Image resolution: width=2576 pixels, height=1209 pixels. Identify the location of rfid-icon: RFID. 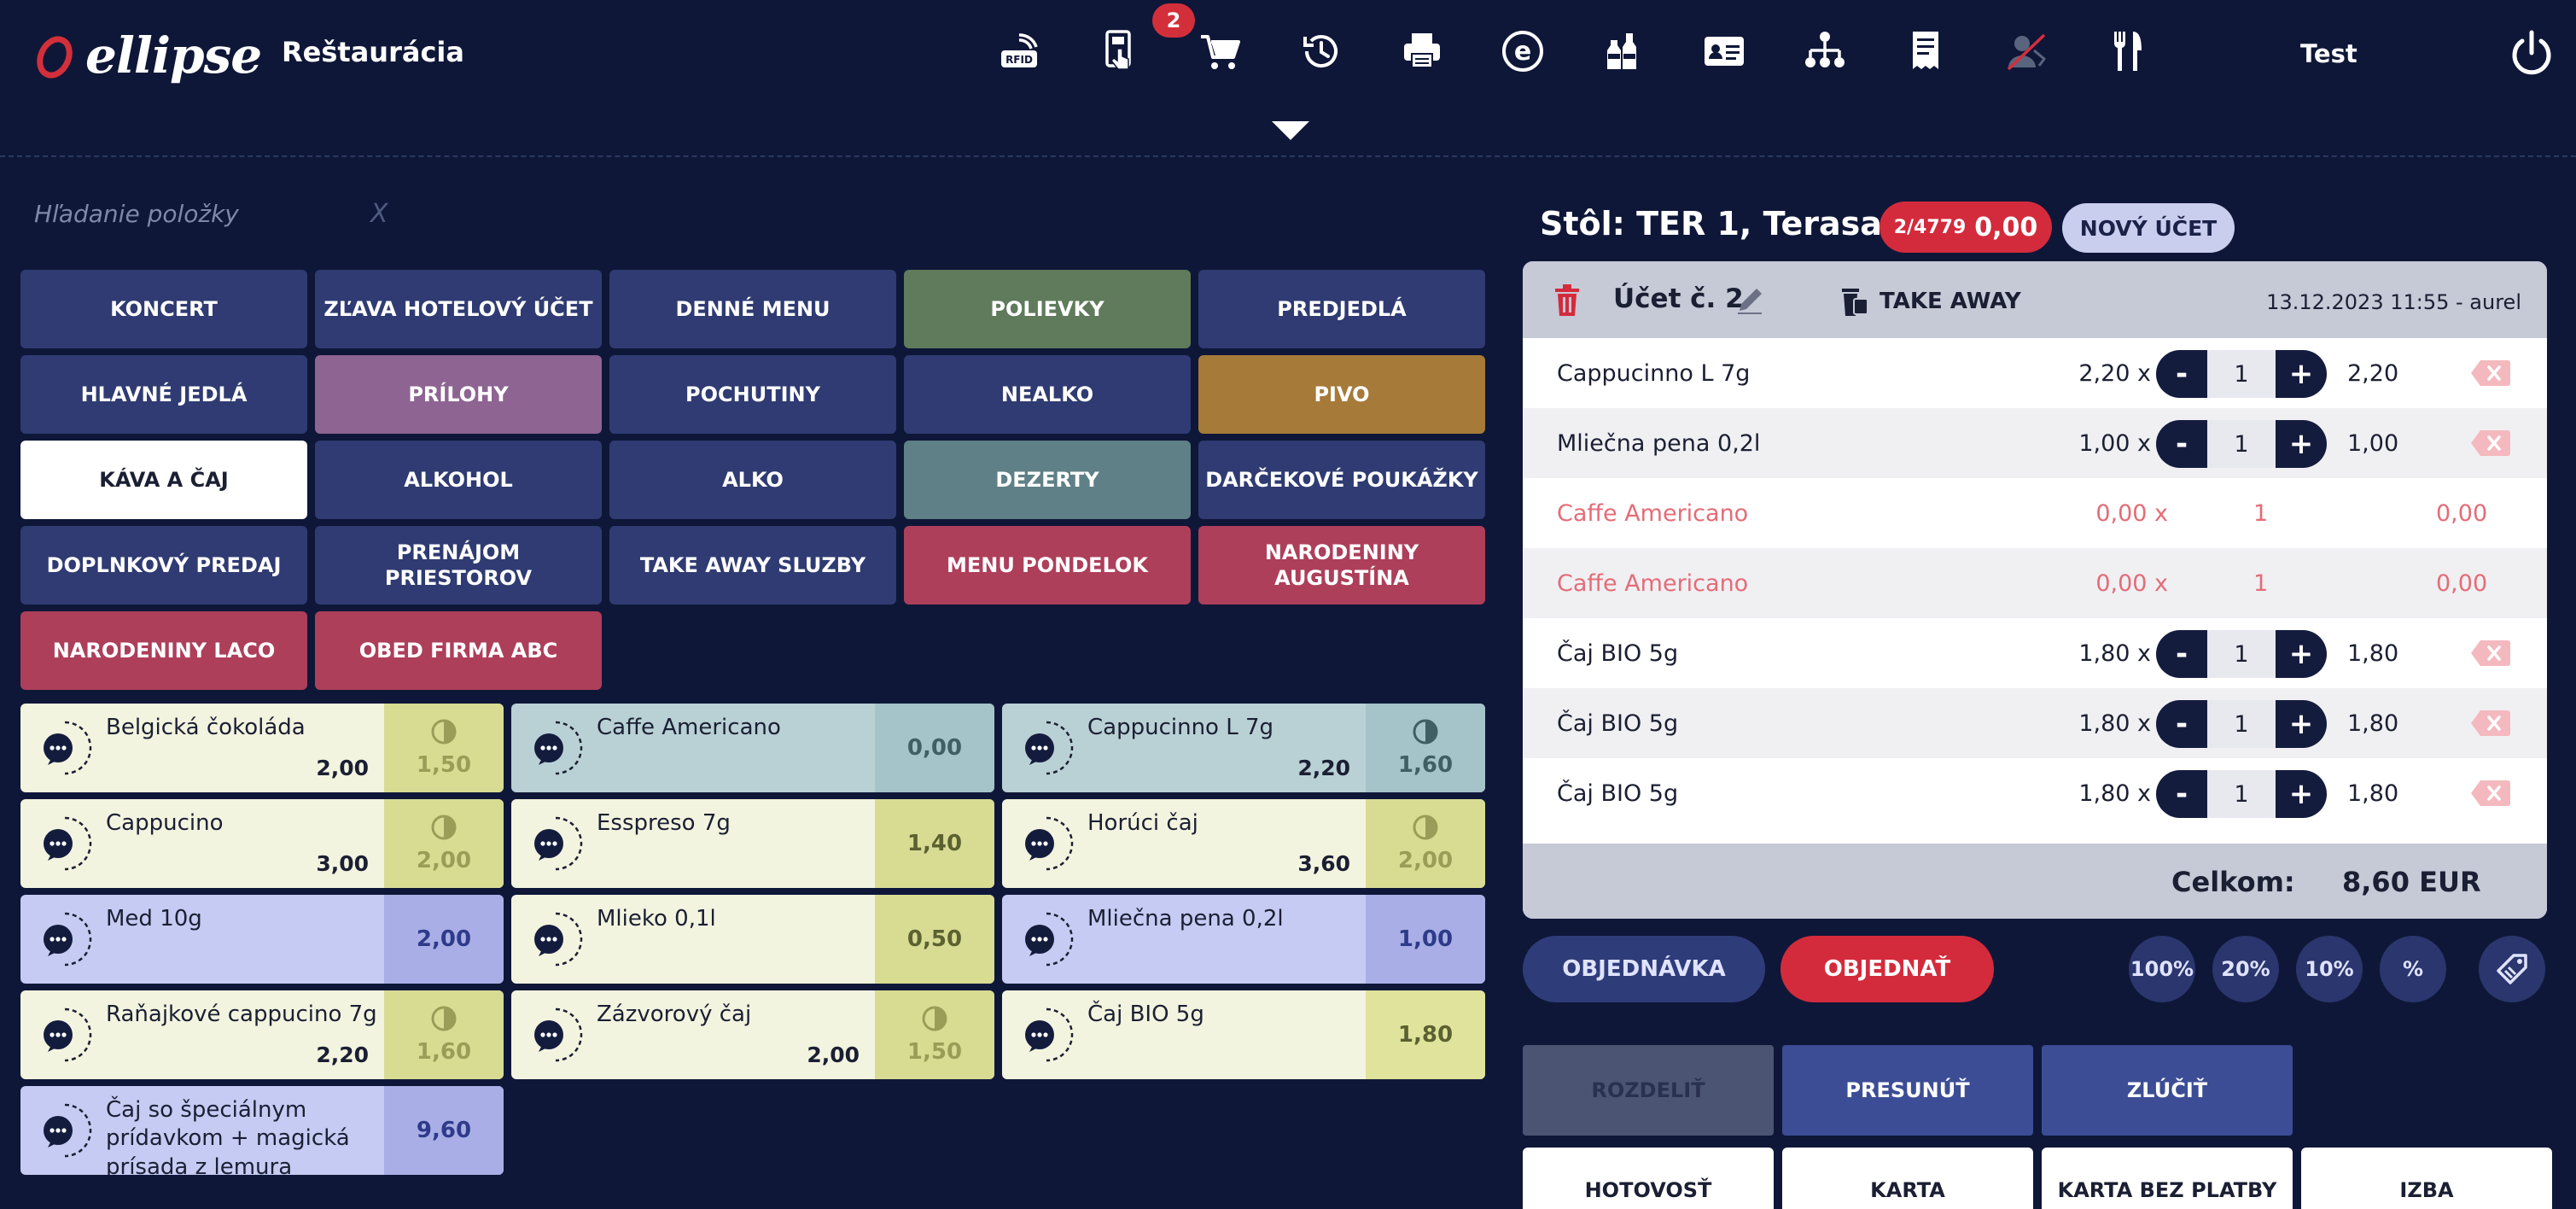
(1019, 51).